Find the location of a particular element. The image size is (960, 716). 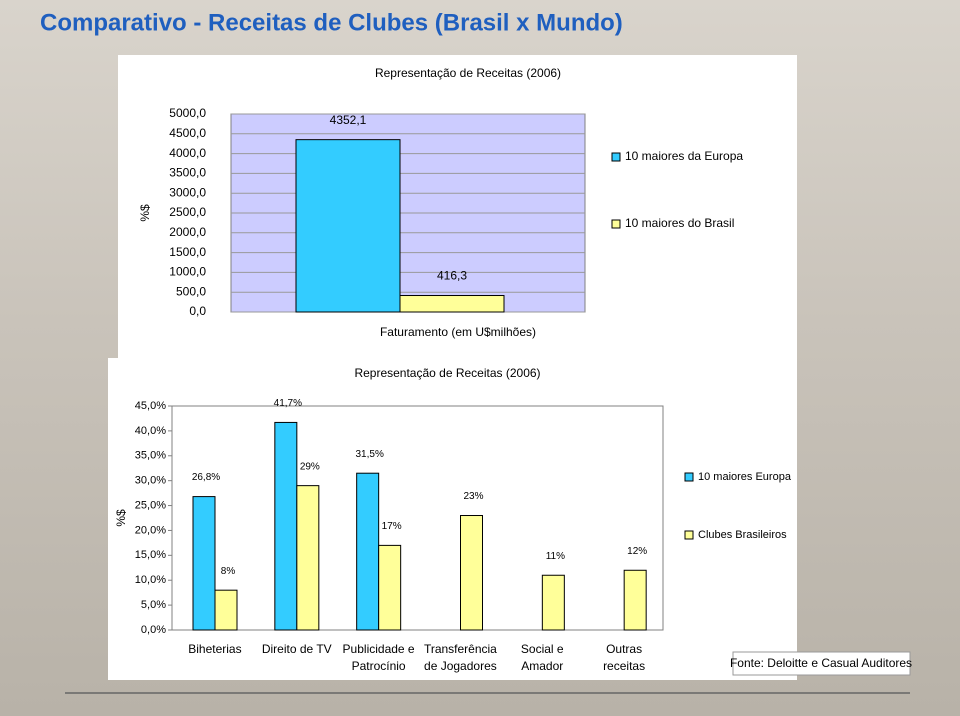

y-tick-label: 2000,0 is located at coordinates (187, 232).